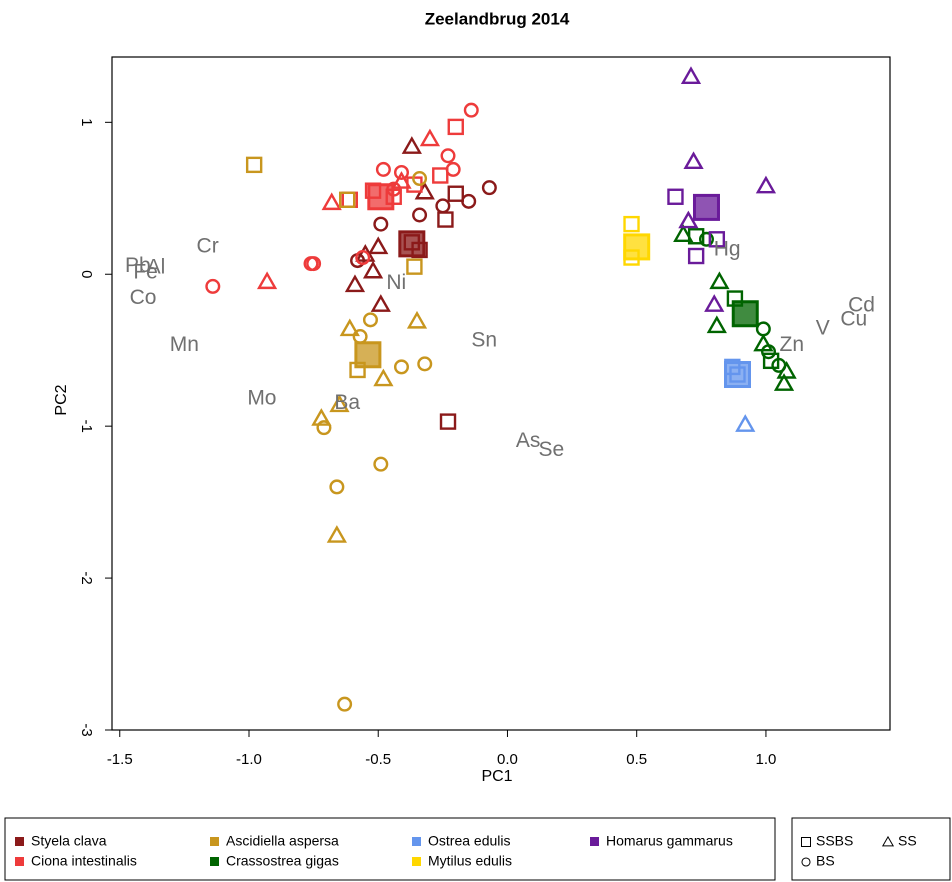 This screenshot has height=882, width=952. I want to click on legend-label: Ostrea edulis, so click(469, 841).